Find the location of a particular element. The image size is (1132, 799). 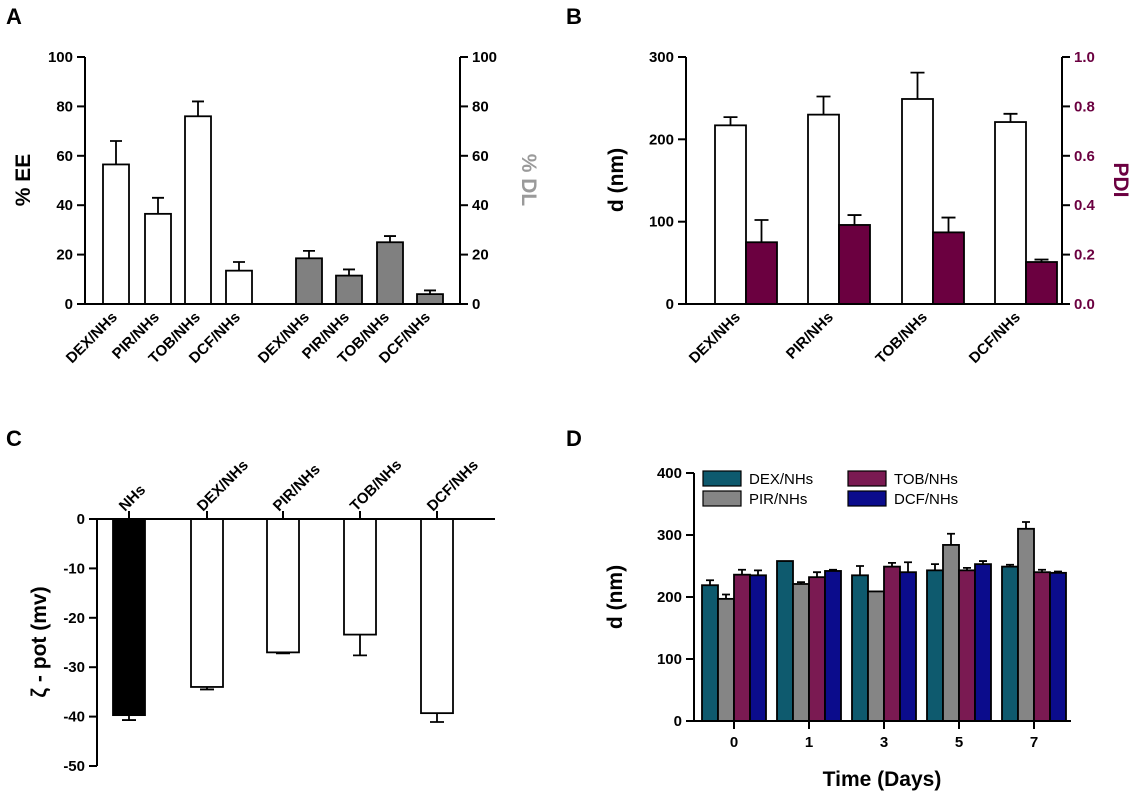

panel-d-ytick: 300 is located at coordinates (669, 535).